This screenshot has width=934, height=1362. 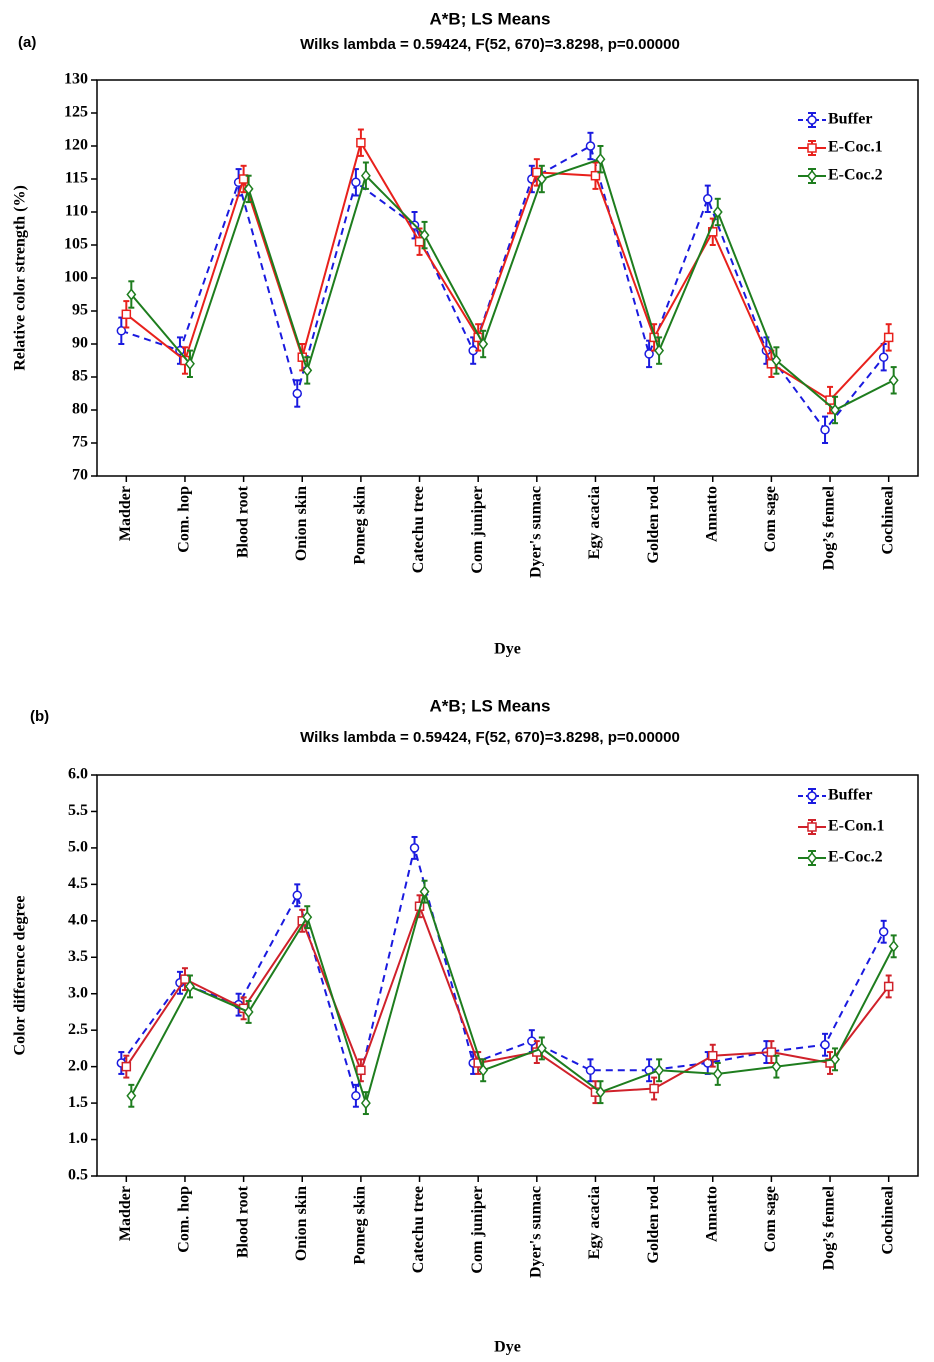 What do you see at coordinates (855, 147) in the screenshot?
I see `legend-label: E-Coc.1` at bounding box center [855, 147].